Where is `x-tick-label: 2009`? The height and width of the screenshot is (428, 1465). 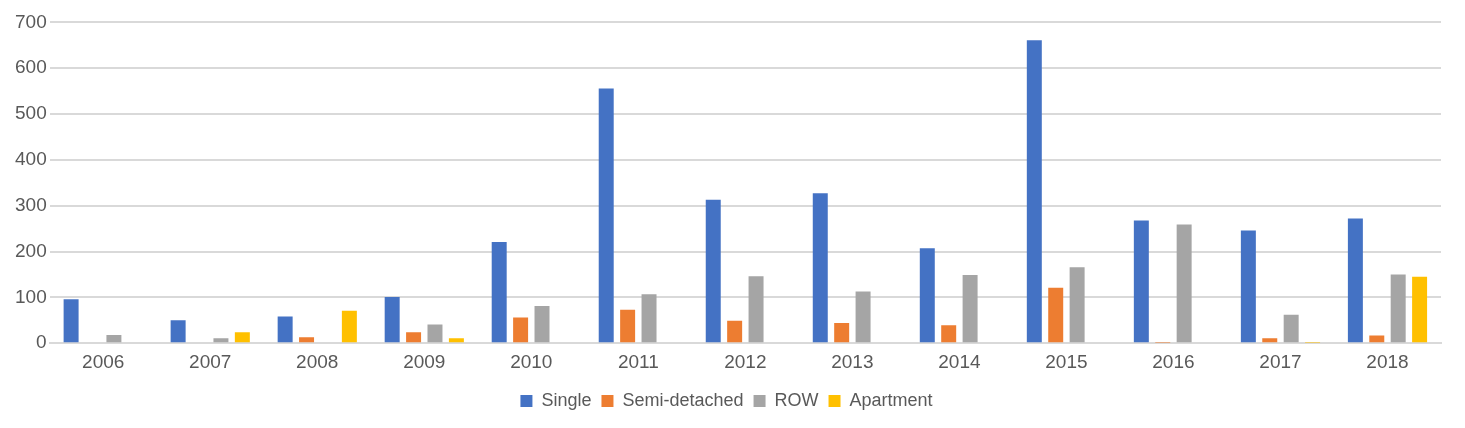
x-tick-label: 2009 is located at coordinates (424, 361).